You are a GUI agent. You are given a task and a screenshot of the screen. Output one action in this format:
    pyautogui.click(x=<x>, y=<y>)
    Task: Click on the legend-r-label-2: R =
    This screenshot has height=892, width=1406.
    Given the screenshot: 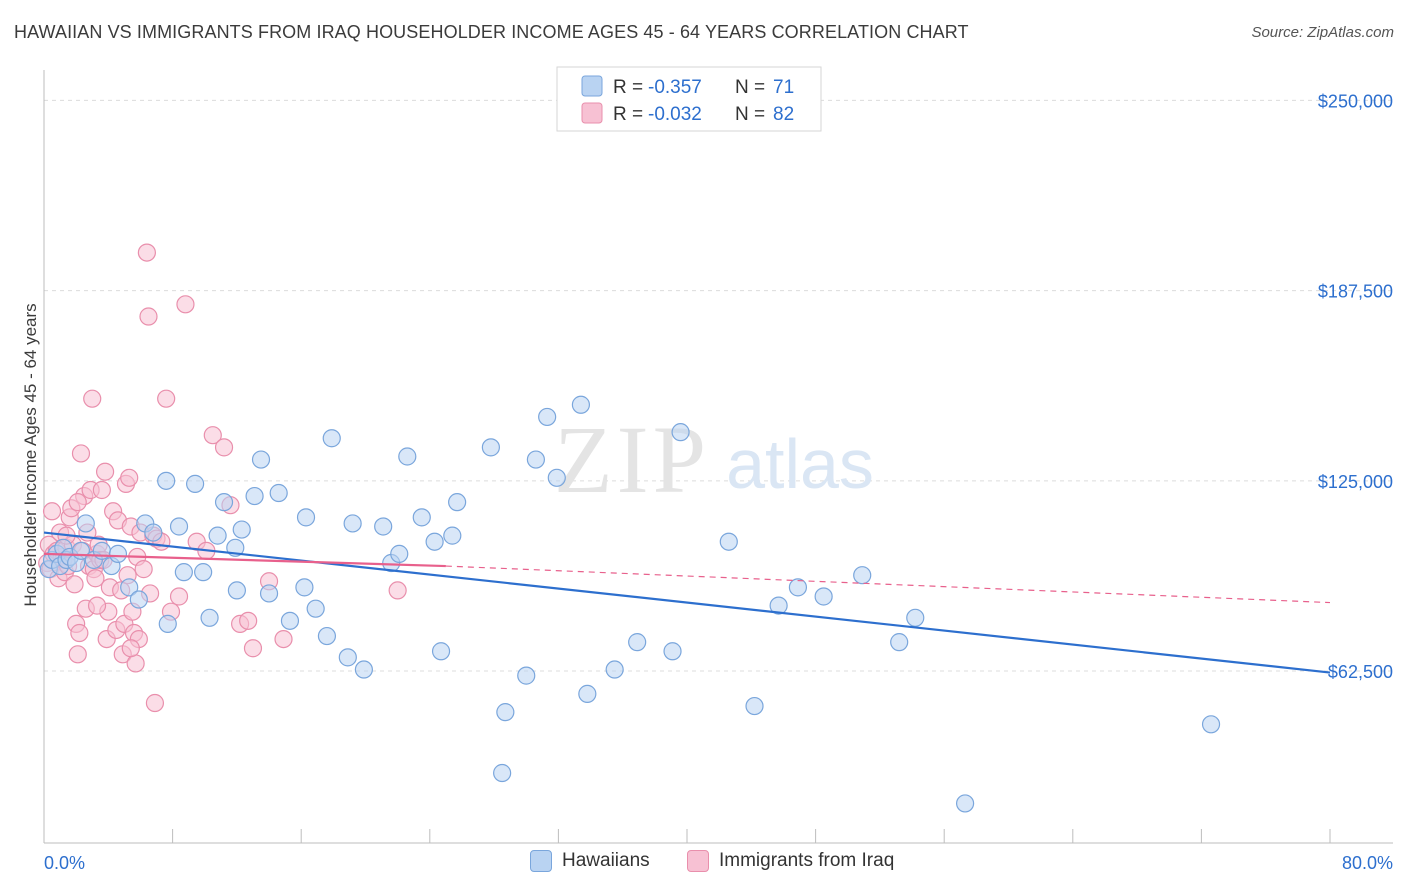 What is the action you would take?
    pyautogui.click(x=628, y=114)
    